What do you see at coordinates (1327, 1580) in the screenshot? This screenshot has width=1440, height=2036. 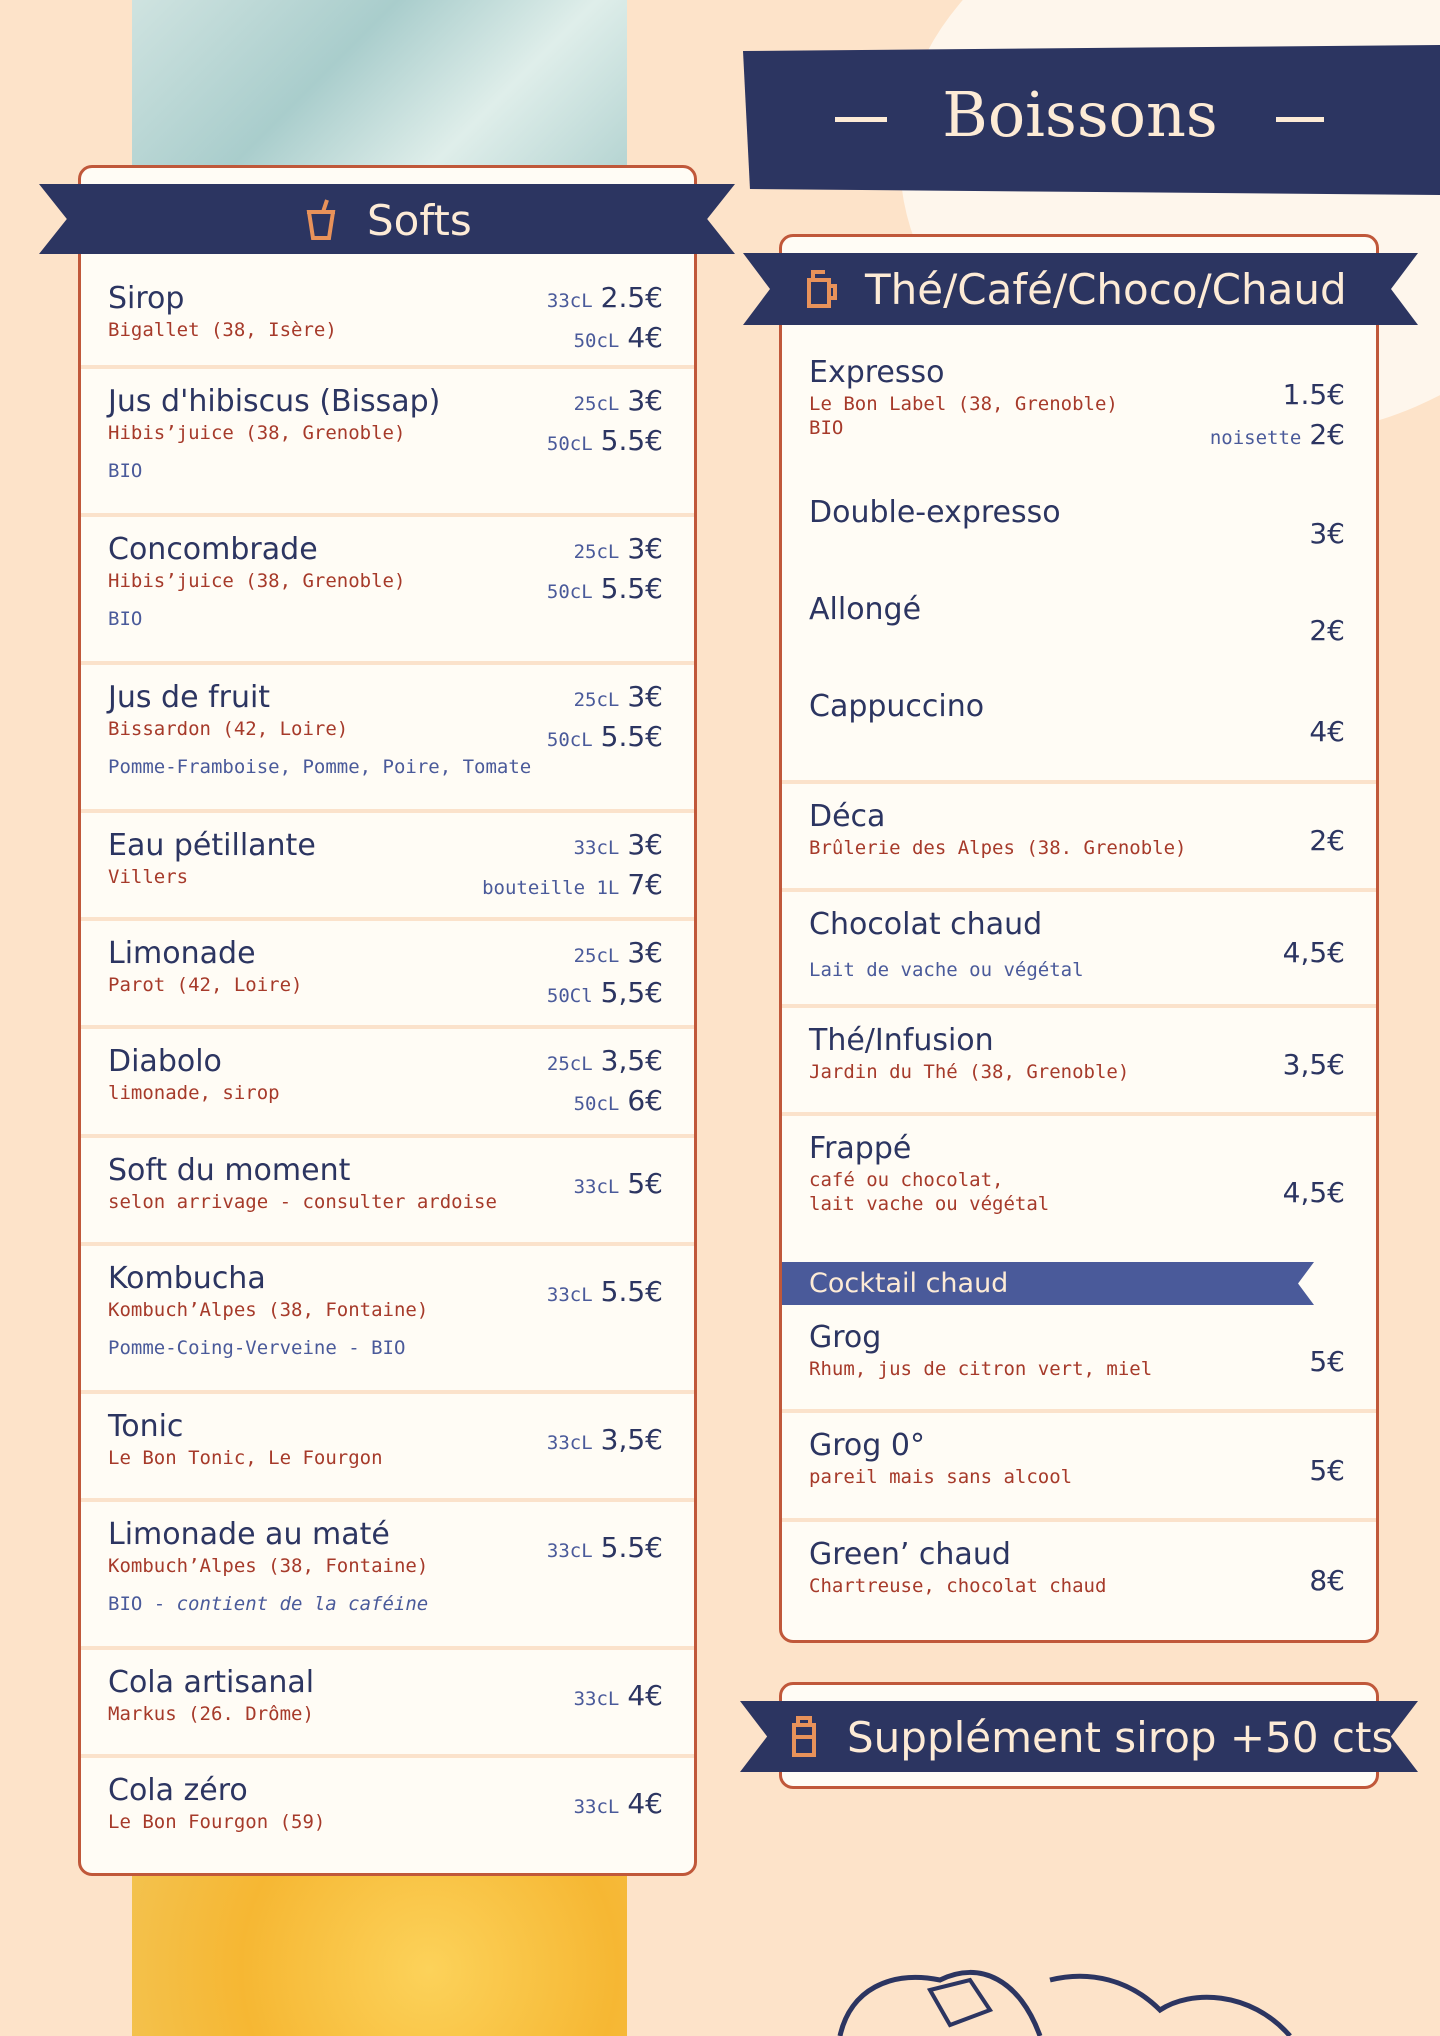 I see `price: 8€` at bounding box center [1327, 1580].